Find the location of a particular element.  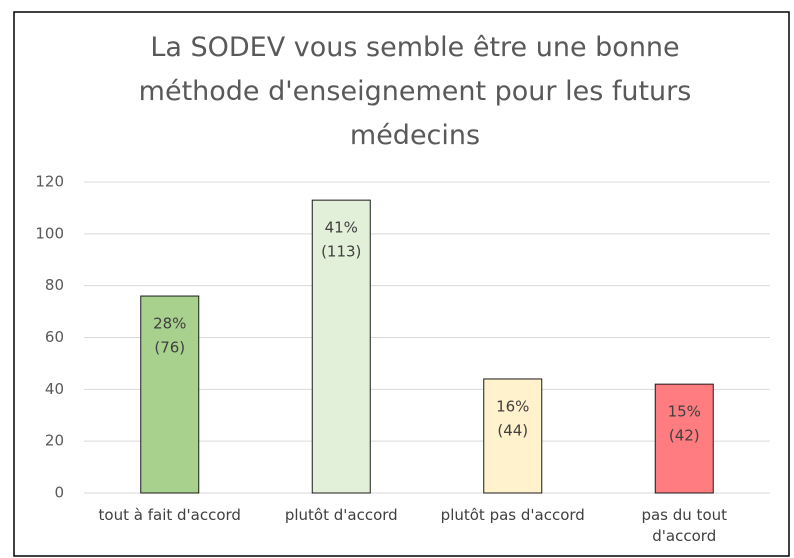

data-label: (76) is located at coordinates (169, 348).